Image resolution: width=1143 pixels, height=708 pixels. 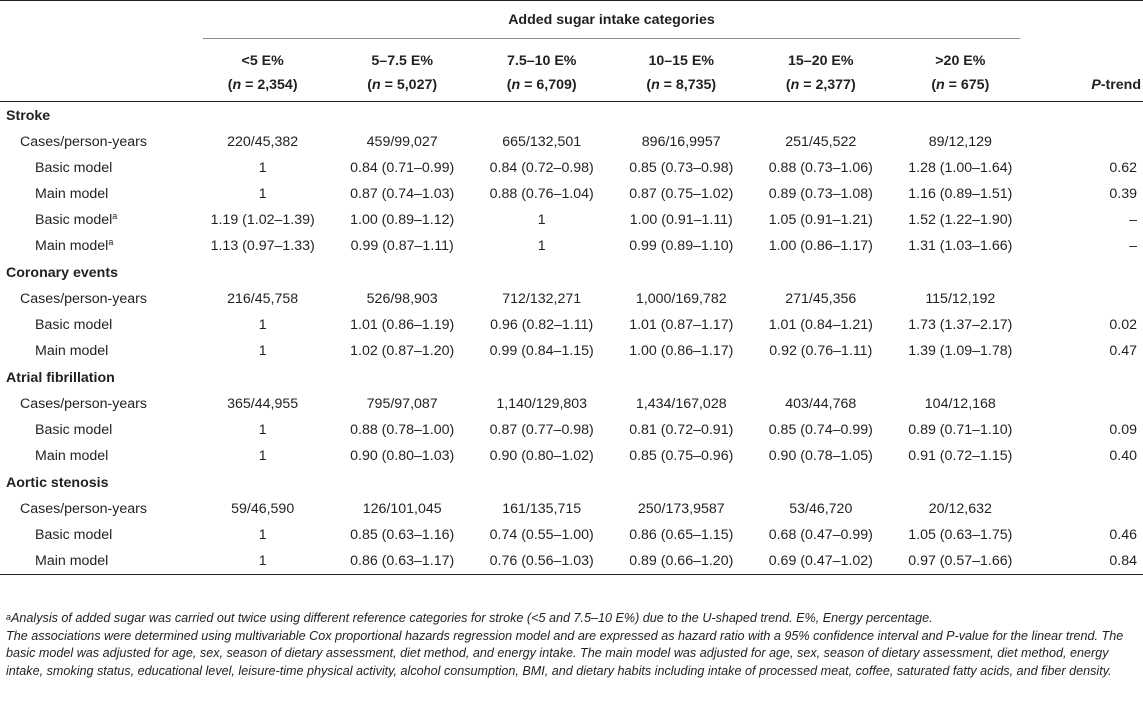 What do you see at coordinates (820, 456) in the screenshot?
I see `table-cell: 0.90 (0.78–1.05)` at bounding box center [820, 456].